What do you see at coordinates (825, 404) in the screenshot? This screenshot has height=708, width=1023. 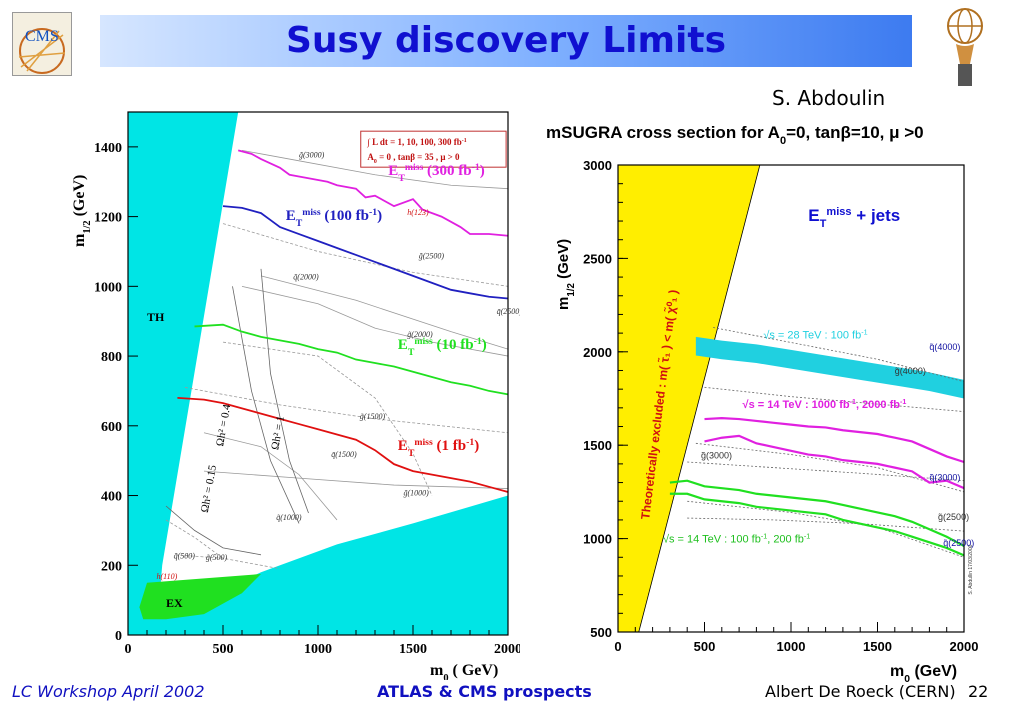 I see `label-14tev-1000-2000: √s = 14 TeV : 1000 fb-1, 2000 fb-1` at bounding box center [825, 404].